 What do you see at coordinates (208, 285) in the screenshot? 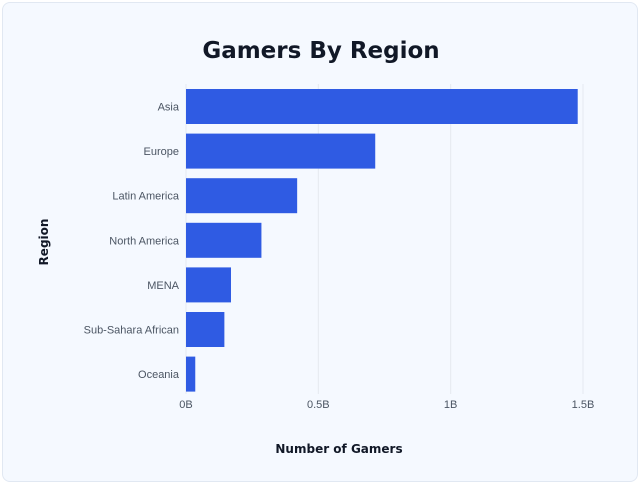
I see `bar-mena` at bounding box center [208, 285].